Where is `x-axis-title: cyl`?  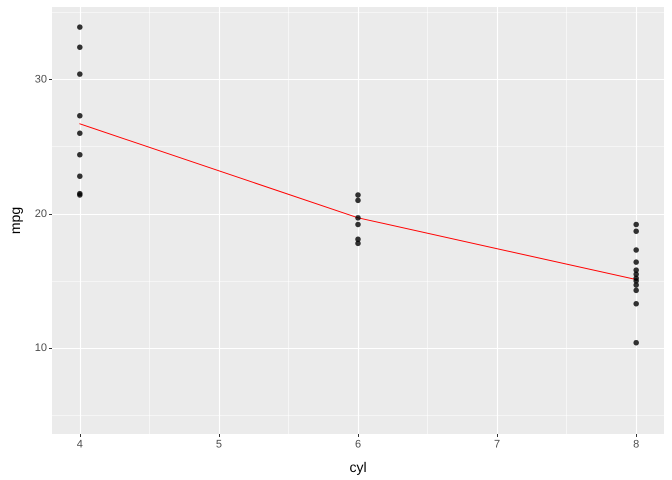
x-axis-title: cyl is located at coordinates (358, 467).